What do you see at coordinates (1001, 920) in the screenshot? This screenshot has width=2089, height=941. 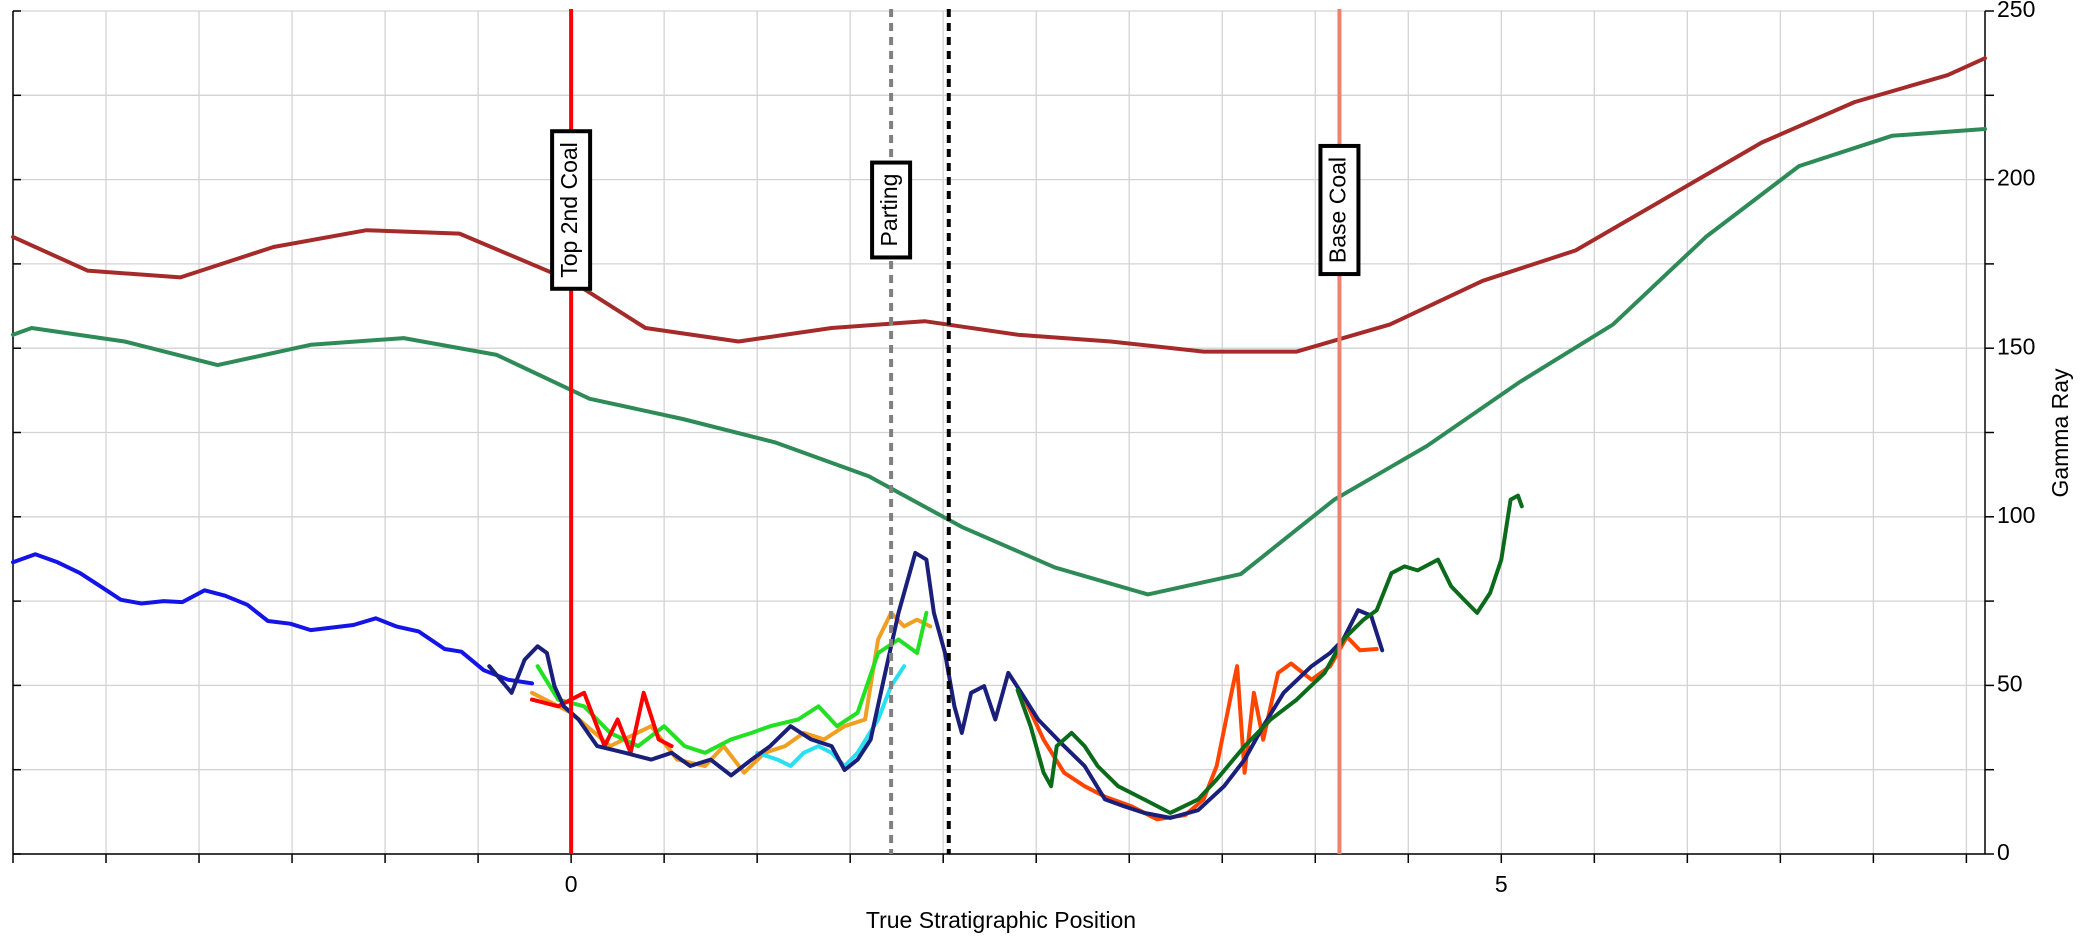 I see `x-axis-title: True Stratigraphic Position` at bounding box center [1001, 920].